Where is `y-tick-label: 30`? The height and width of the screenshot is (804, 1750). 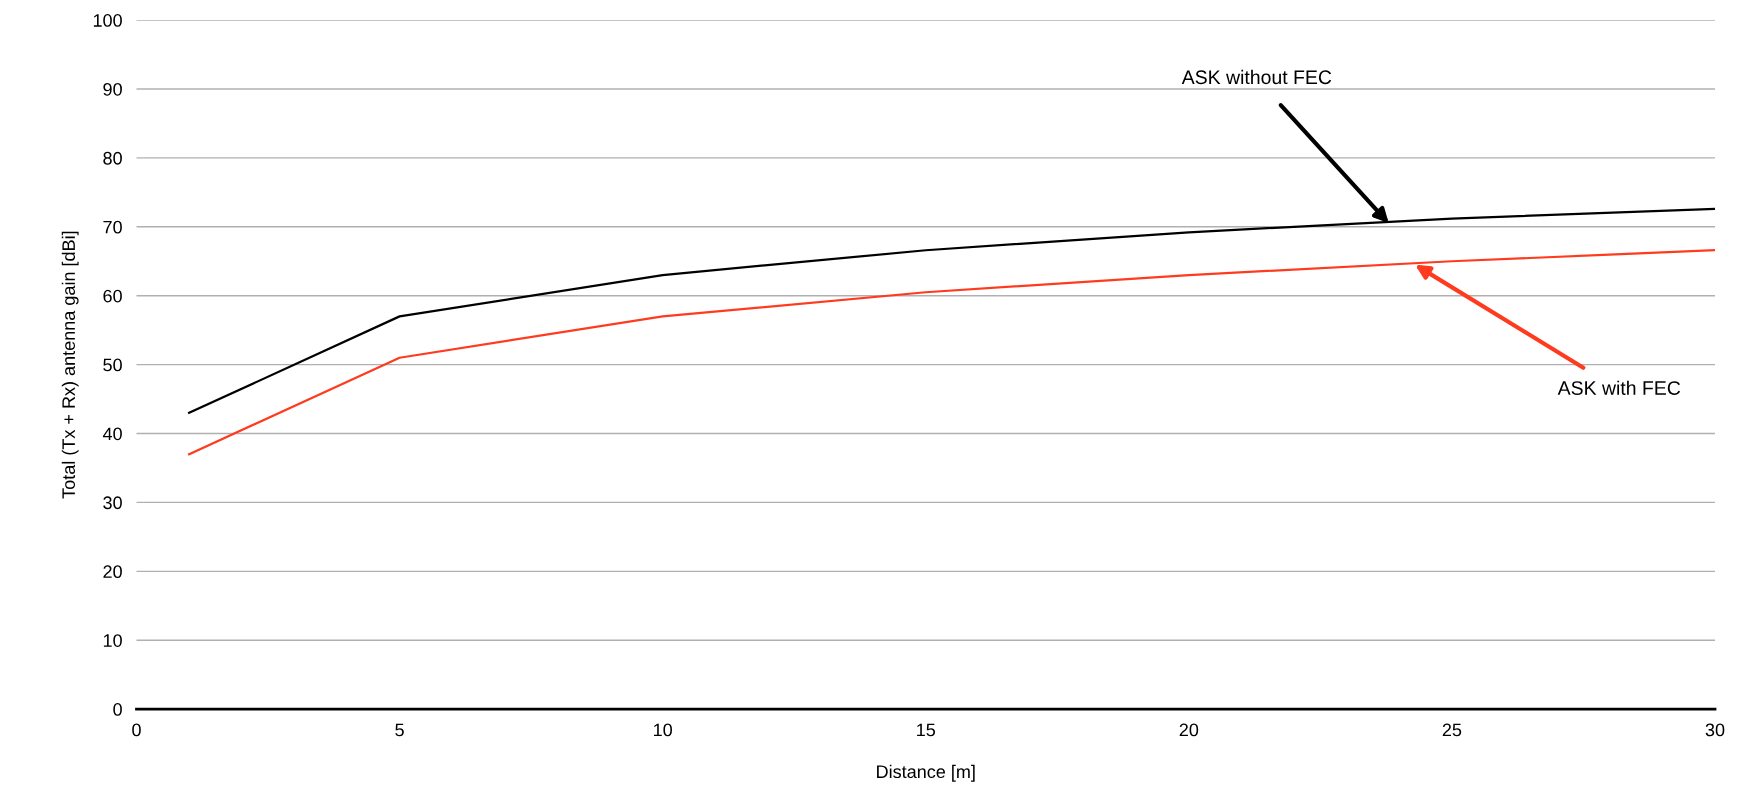
y-tick-label: 30 is located at coordinates (112, 503).